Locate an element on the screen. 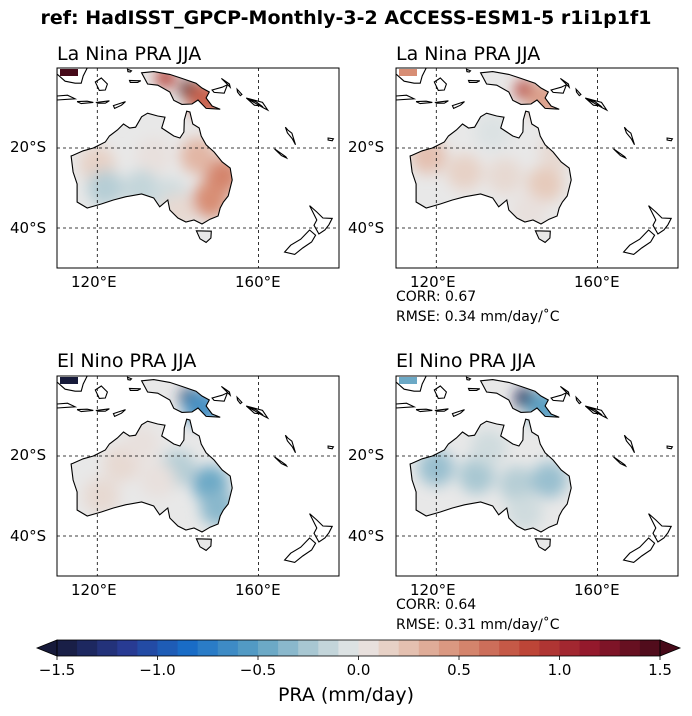 The width and height of the screenshot is (692, 716). colorbar-tick-label: 1.0 is located at coordinates (559, 670).